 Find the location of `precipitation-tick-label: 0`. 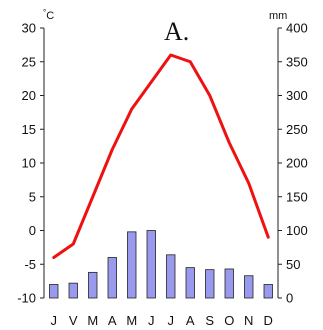

precipitation-tick-label: 0 is located at coordinates (289, 298).